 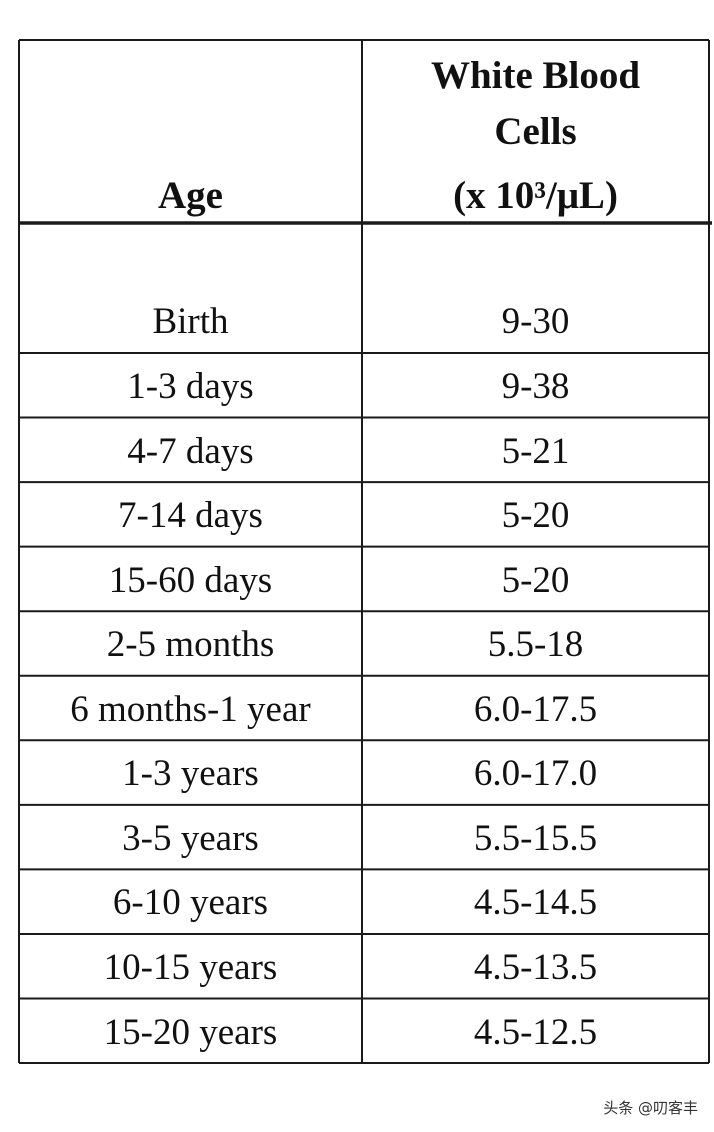 What do you see at coordinates (535, 967) in the screenshot?
I see `wbc-cell: 4.5-13.5` at bounding box center [535, 967].